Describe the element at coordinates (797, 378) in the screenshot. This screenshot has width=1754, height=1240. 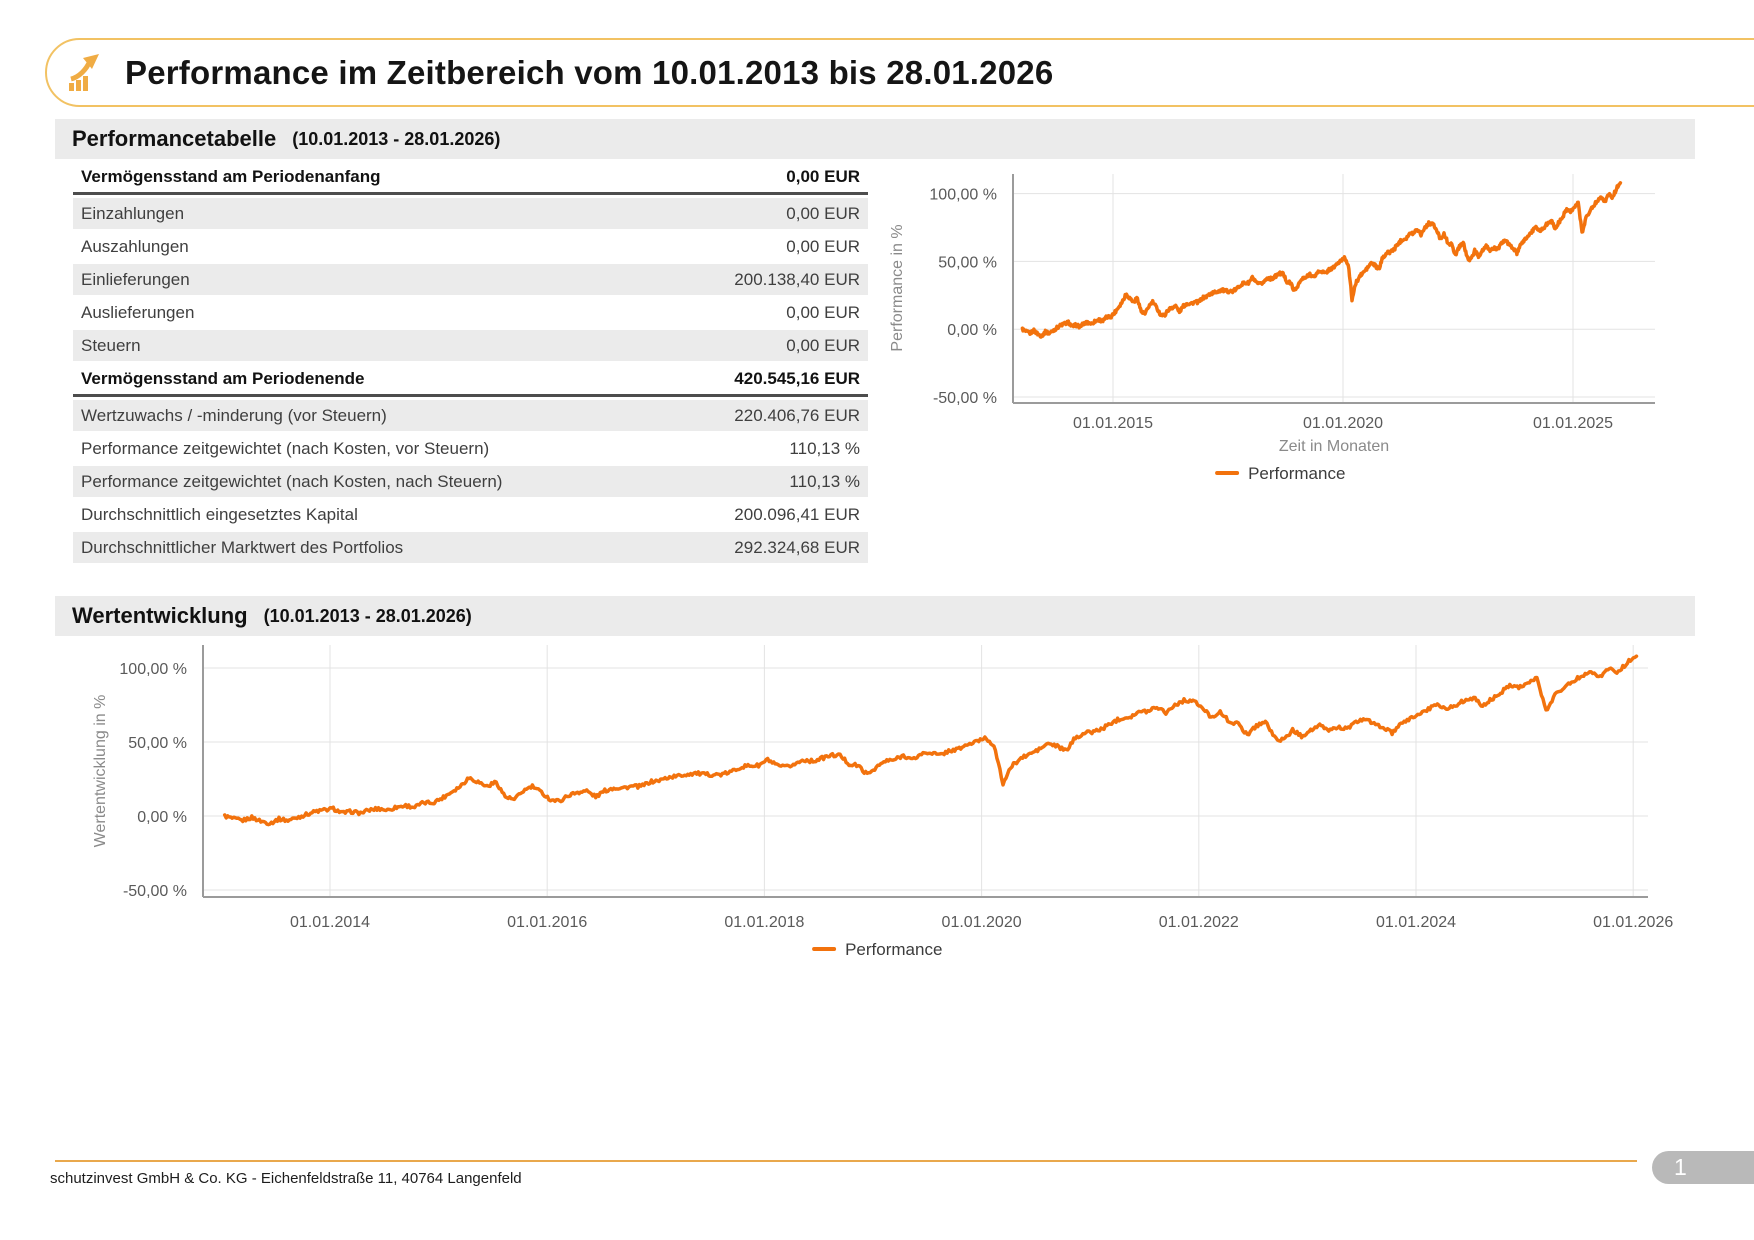
I see `row-value: 420.545,16 EUR` at that location.